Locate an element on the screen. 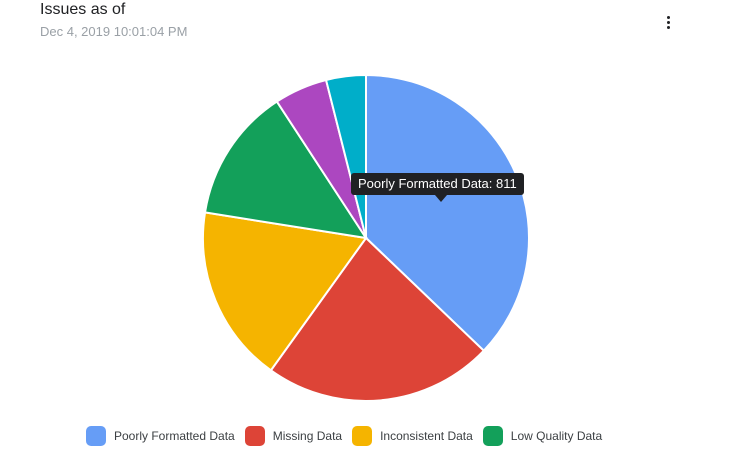  slice-tooltip: Poorly Formatted Data: 811 is located at coordinates (437, 187).